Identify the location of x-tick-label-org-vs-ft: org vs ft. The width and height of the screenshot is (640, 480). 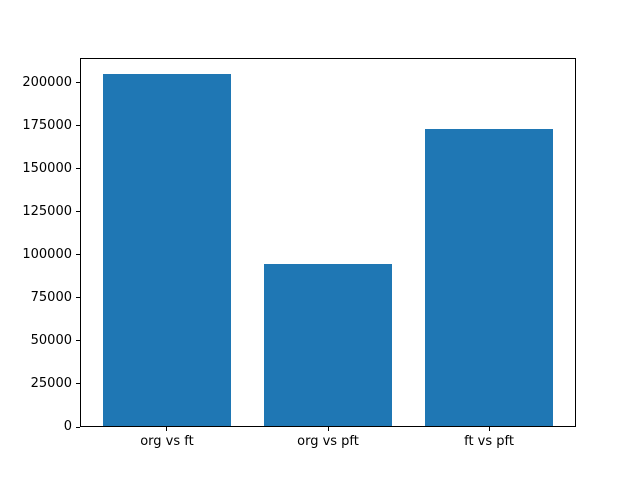
(167, 441).